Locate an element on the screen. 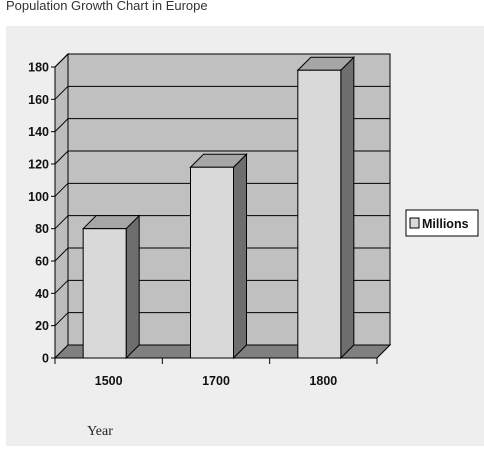  legend-entry-label: Millions is located at coordinates (445, 224).